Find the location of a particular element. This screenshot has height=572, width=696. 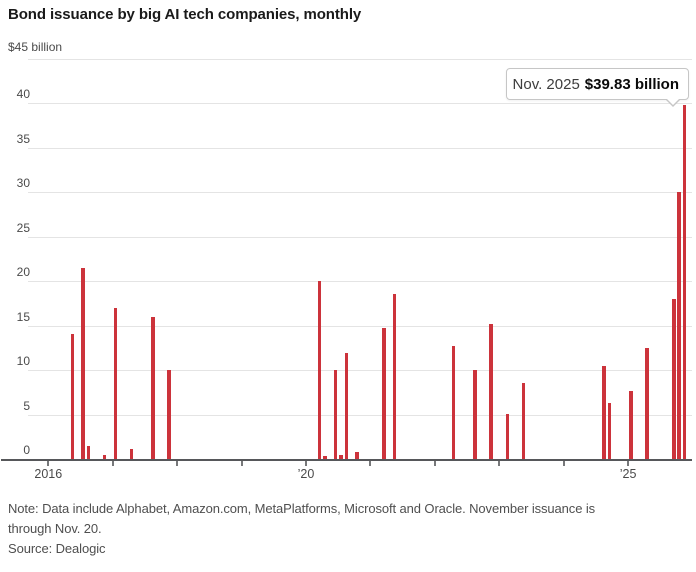

y-axis-label-30: 30 is located at coordinates (23, 183).